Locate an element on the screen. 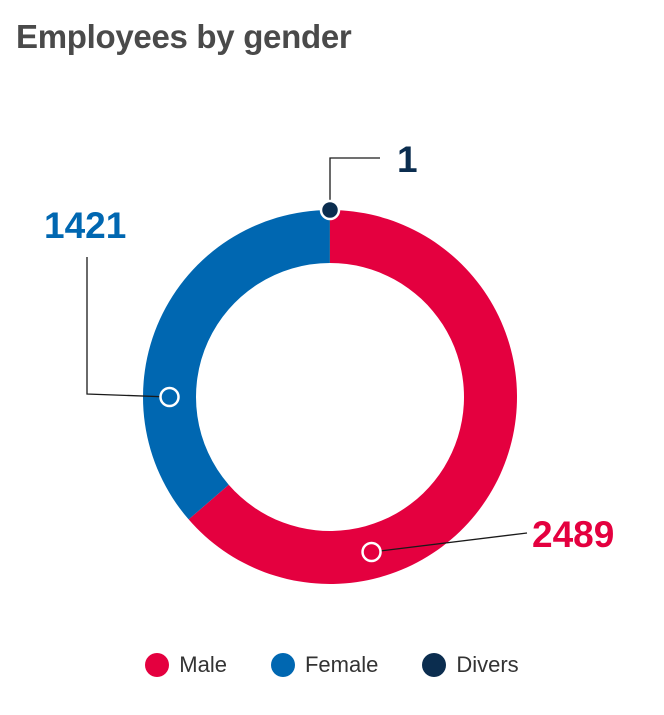 The height and width of the screenshot is (715, 664). legend-item-female: Female is located at coordinates (324, 665).